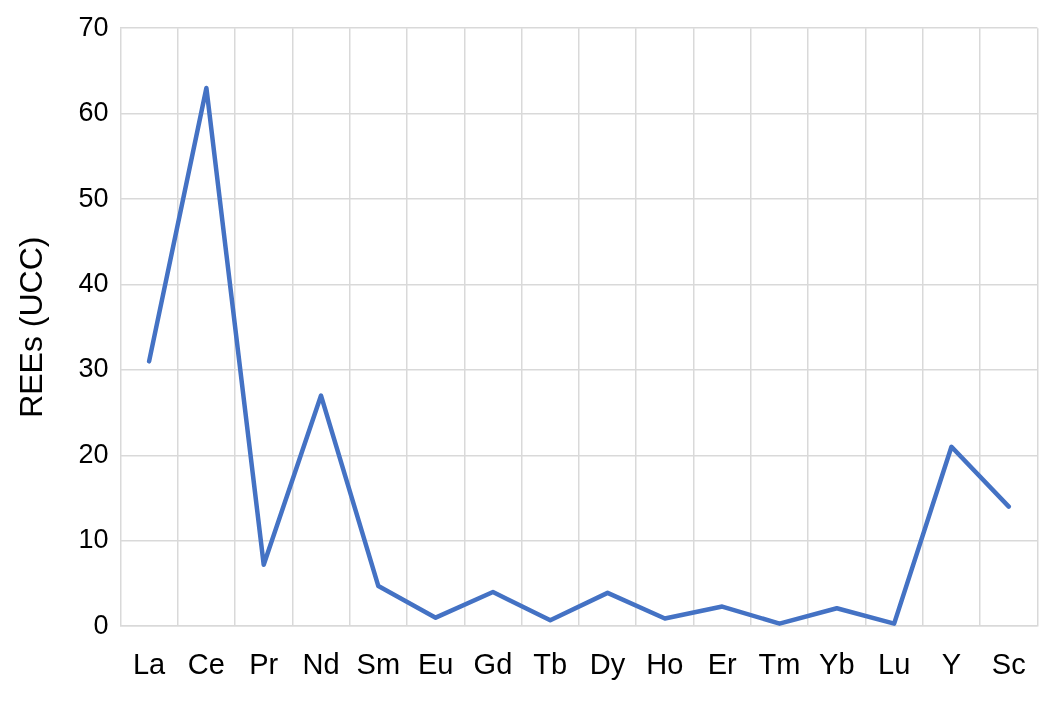  I want to click on x-tick-label: Tb, so click(550, 663).